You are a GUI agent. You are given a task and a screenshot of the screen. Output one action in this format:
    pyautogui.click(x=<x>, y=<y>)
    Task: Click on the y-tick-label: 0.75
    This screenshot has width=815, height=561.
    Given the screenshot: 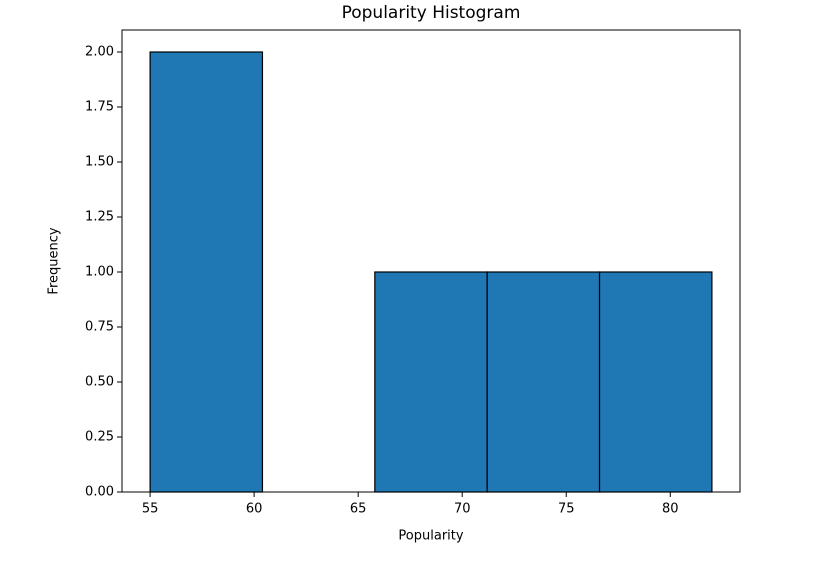 What is the action you would take?
    pyautogui.click(x=99, y=327)
    